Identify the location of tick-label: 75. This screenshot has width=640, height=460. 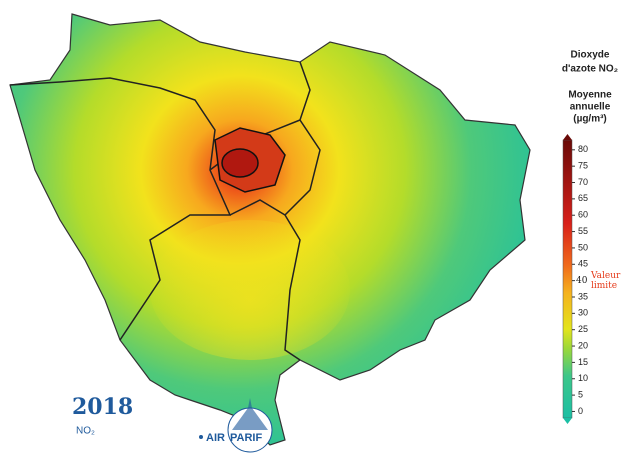
(583, 166).